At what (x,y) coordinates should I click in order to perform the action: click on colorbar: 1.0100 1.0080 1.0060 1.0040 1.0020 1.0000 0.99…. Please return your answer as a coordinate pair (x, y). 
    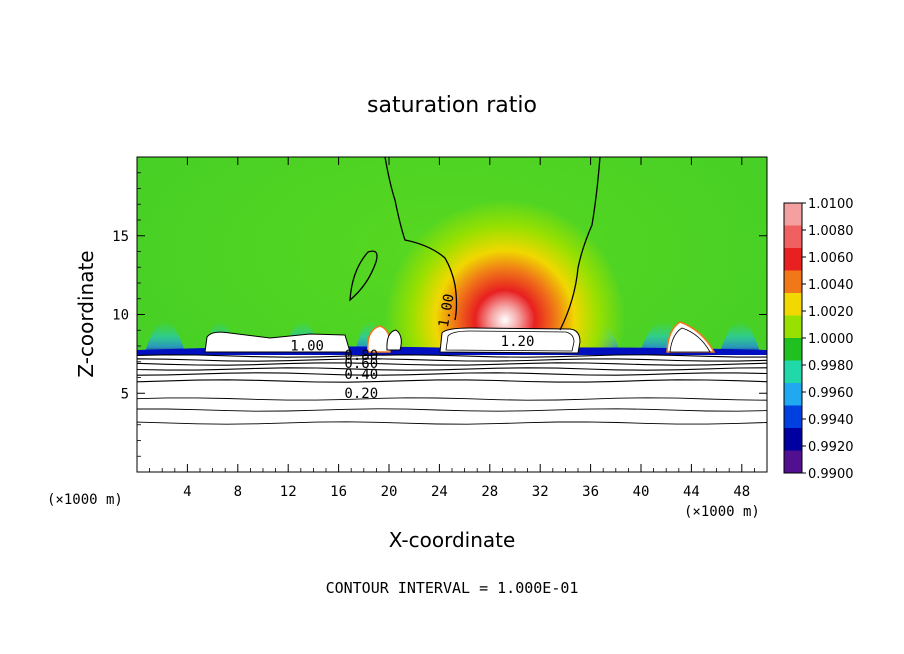
    Looking at the image, I should click on (818, 339).